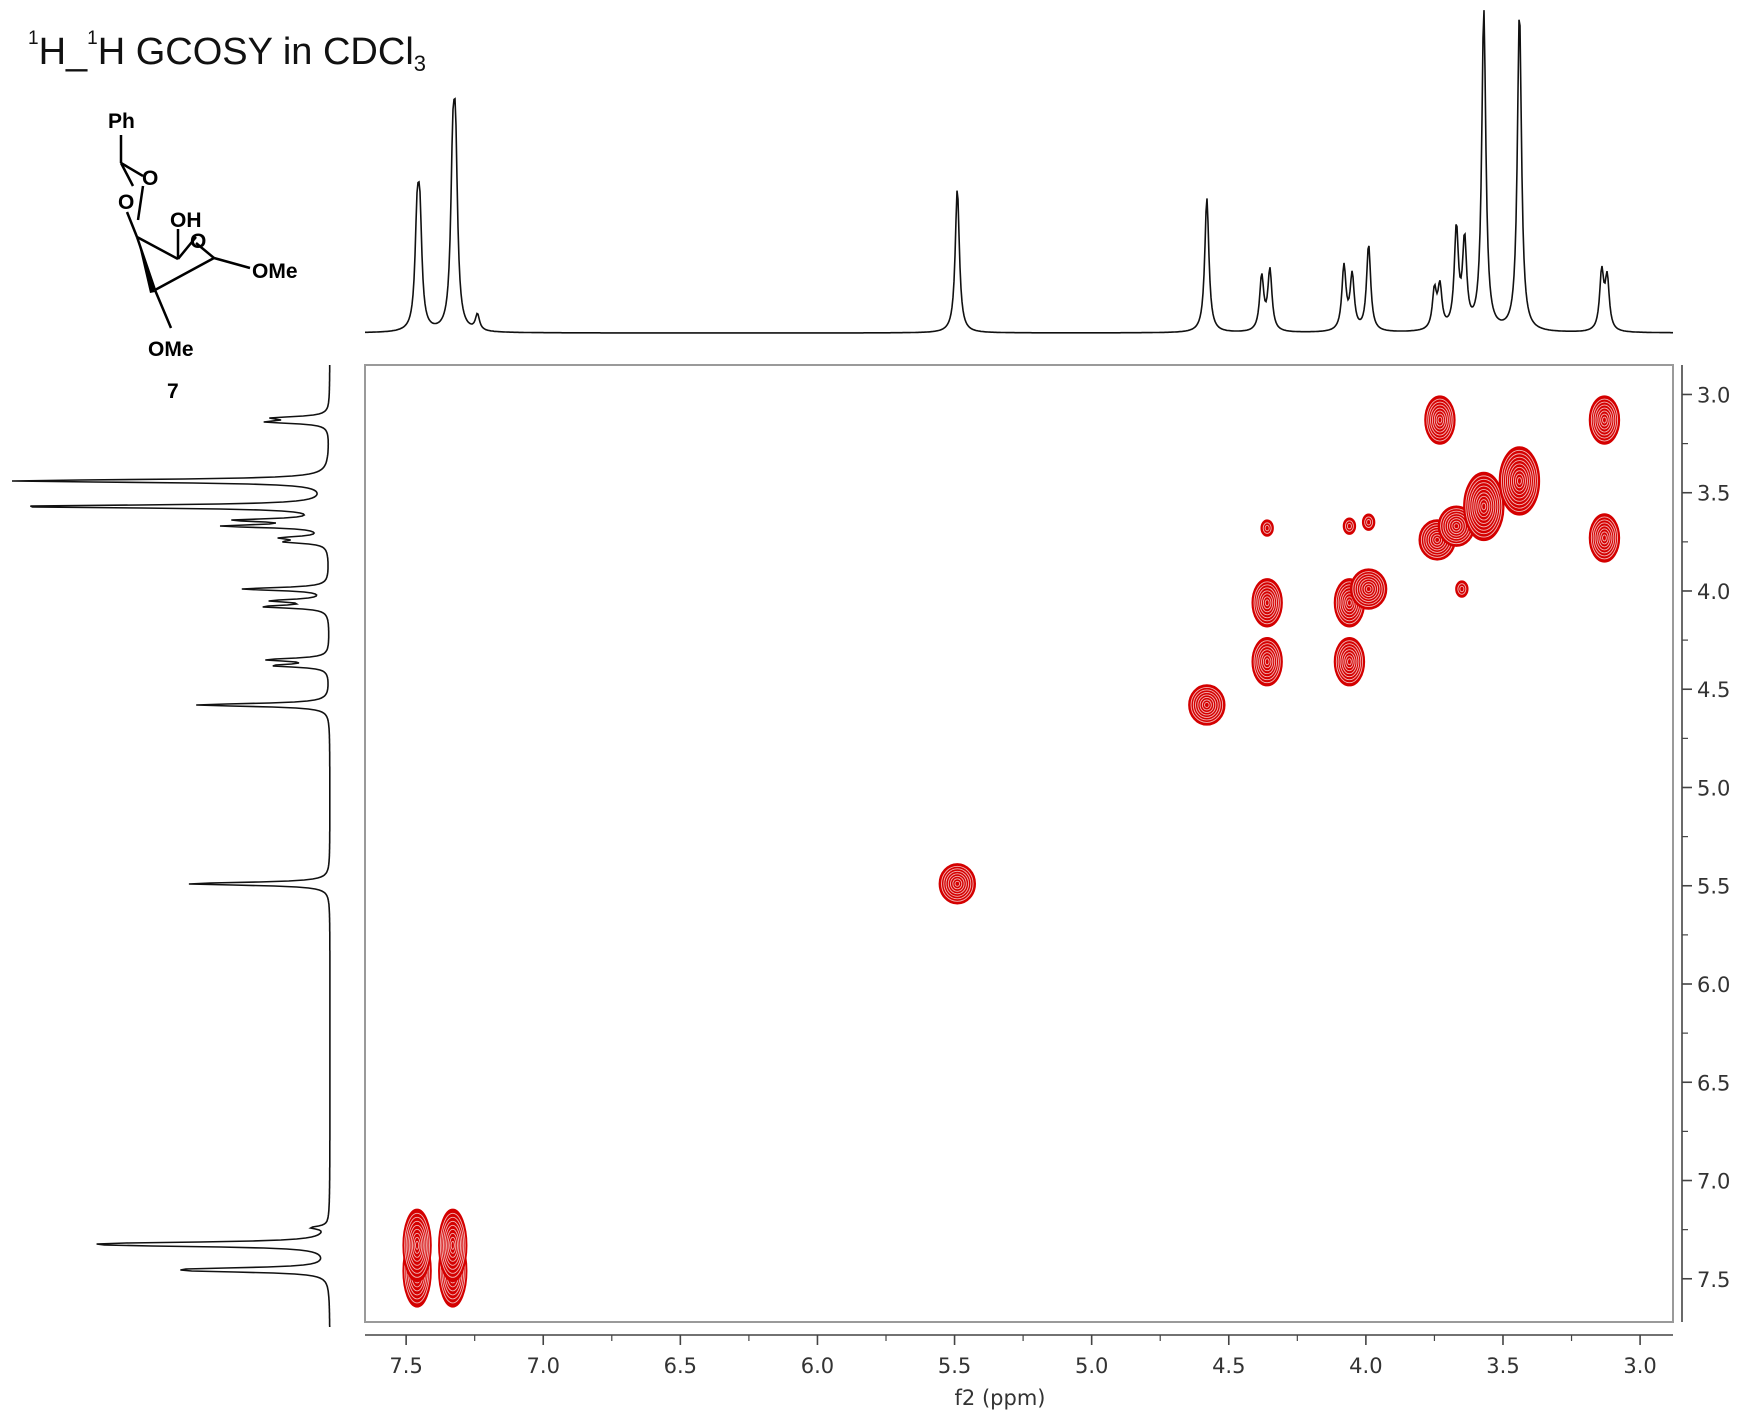  What do you see at coordinates (255, 52) in the screenshot?
I see `title-part-main: H GCOSY in CDCl` at bounding box center [255, 52].